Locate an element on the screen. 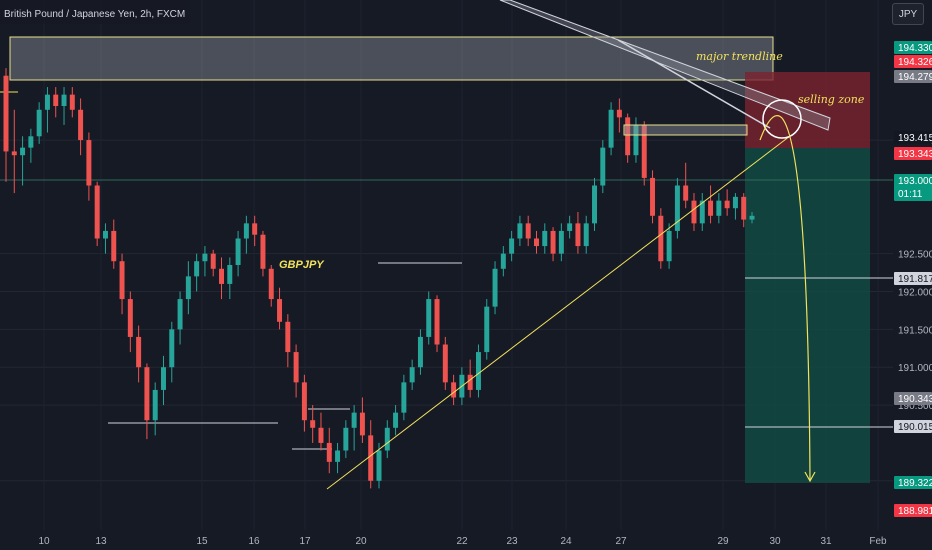 The image size is (932, 550). header-bg is located at coordinates (95, 12).